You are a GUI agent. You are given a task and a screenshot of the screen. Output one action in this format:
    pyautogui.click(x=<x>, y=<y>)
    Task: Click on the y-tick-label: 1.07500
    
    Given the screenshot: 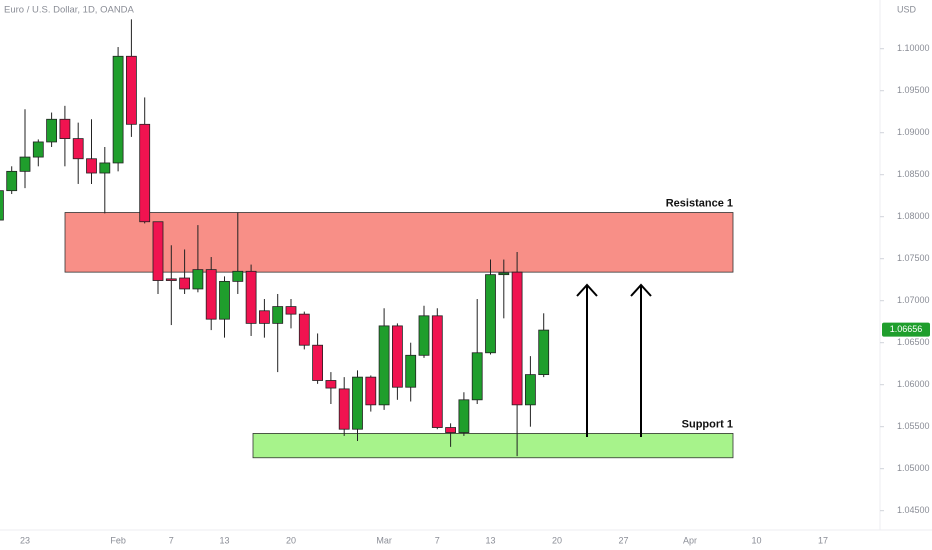 What is the action you would take?
    pyautogui.click(x=913, y=258)
    